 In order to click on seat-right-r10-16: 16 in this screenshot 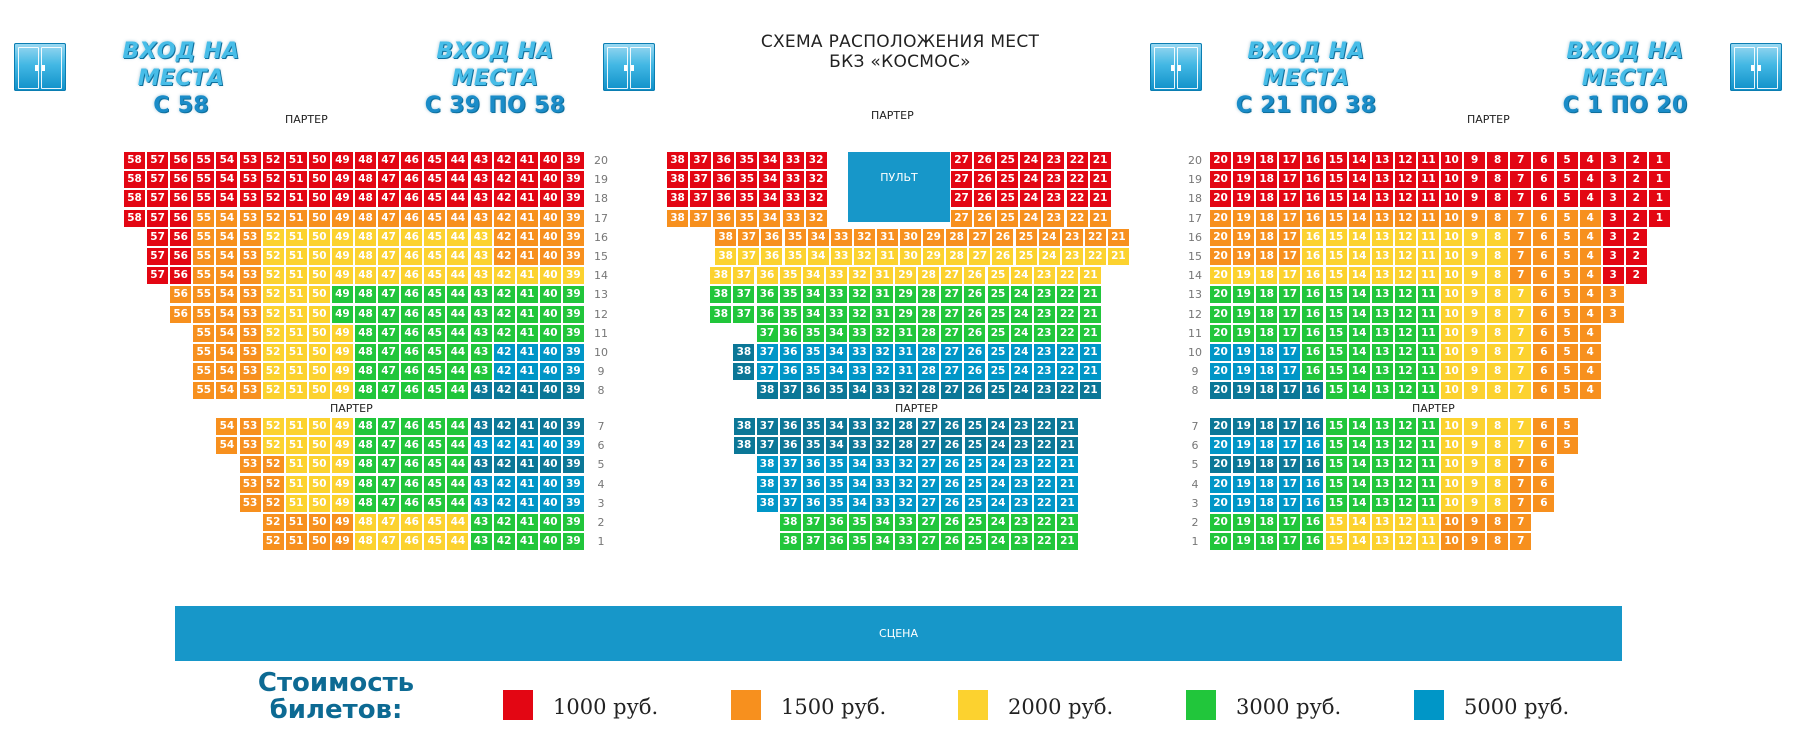, I will do `click(1313, 352)`.